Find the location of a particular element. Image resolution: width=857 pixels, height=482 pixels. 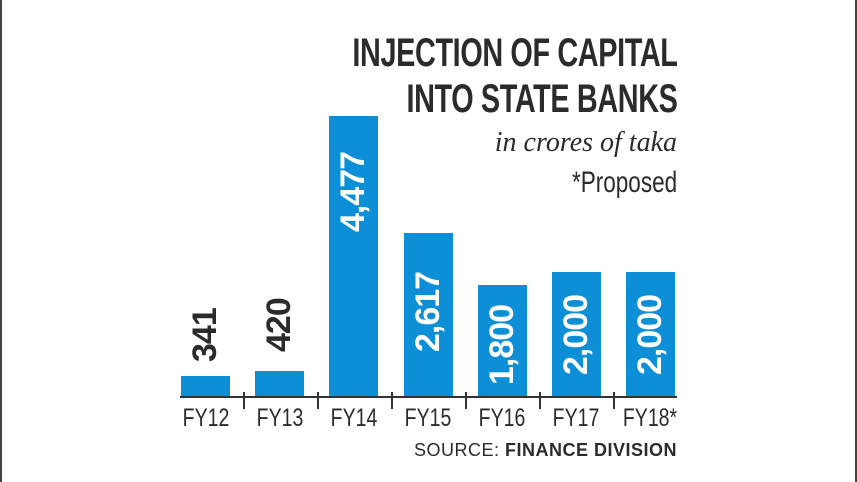

value-label-fy16: 1,800 is located at coordinates (502, 344).